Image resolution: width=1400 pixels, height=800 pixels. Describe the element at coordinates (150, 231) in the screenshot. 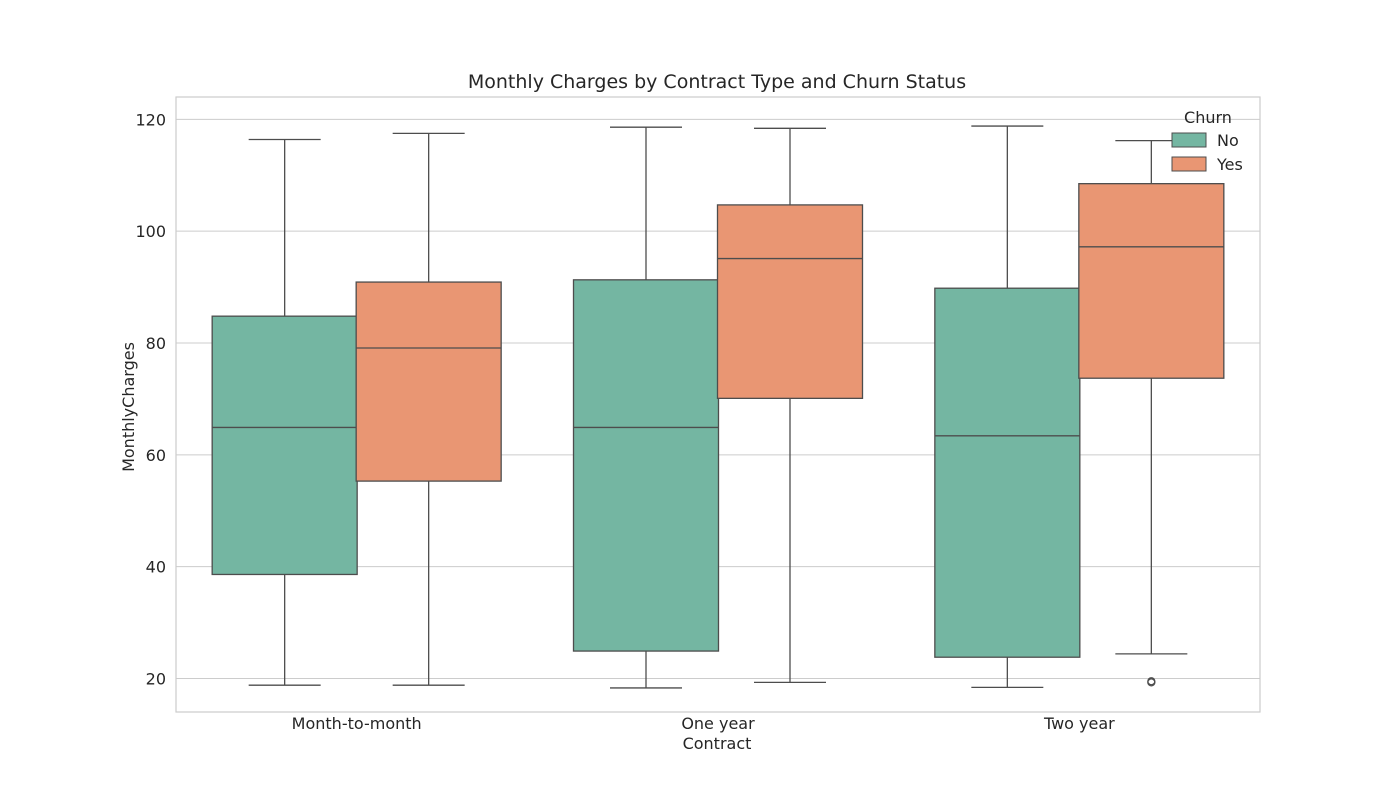

I see `y-tick-label: 100` at that location.